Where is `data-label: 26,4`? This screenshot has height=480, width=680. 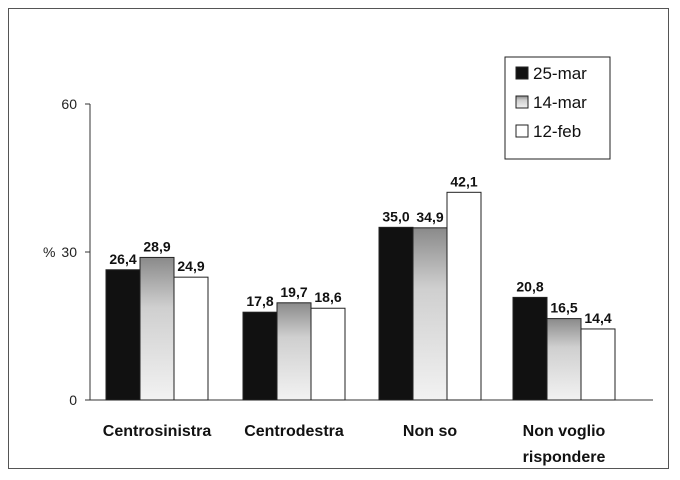 data-label: 26,4 is located at coordinates (122, 259).